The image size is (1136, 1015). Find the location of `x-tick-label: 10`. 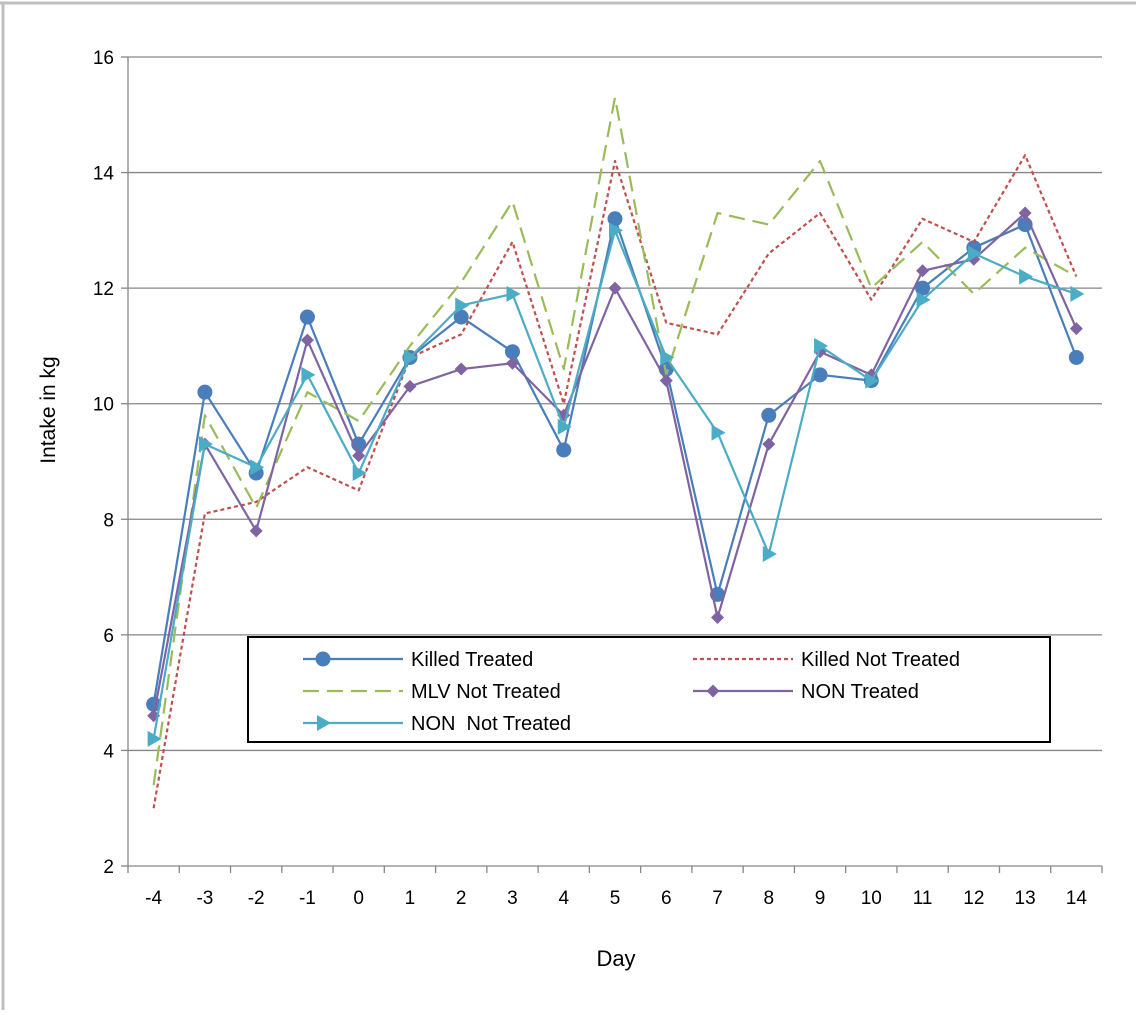

x-tick-label: 10 is located at coordinates (871, 898).